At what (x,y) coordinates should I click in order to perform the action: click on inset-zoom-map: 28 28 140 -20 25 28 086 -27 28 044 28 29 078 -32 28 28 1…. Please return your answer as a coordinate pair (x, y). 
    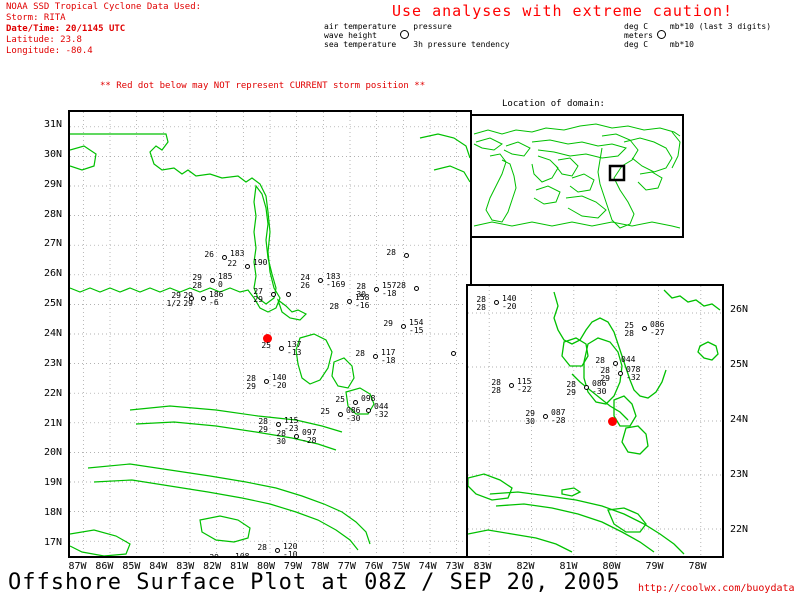
    Looking at the image, I should click on (595, 421).